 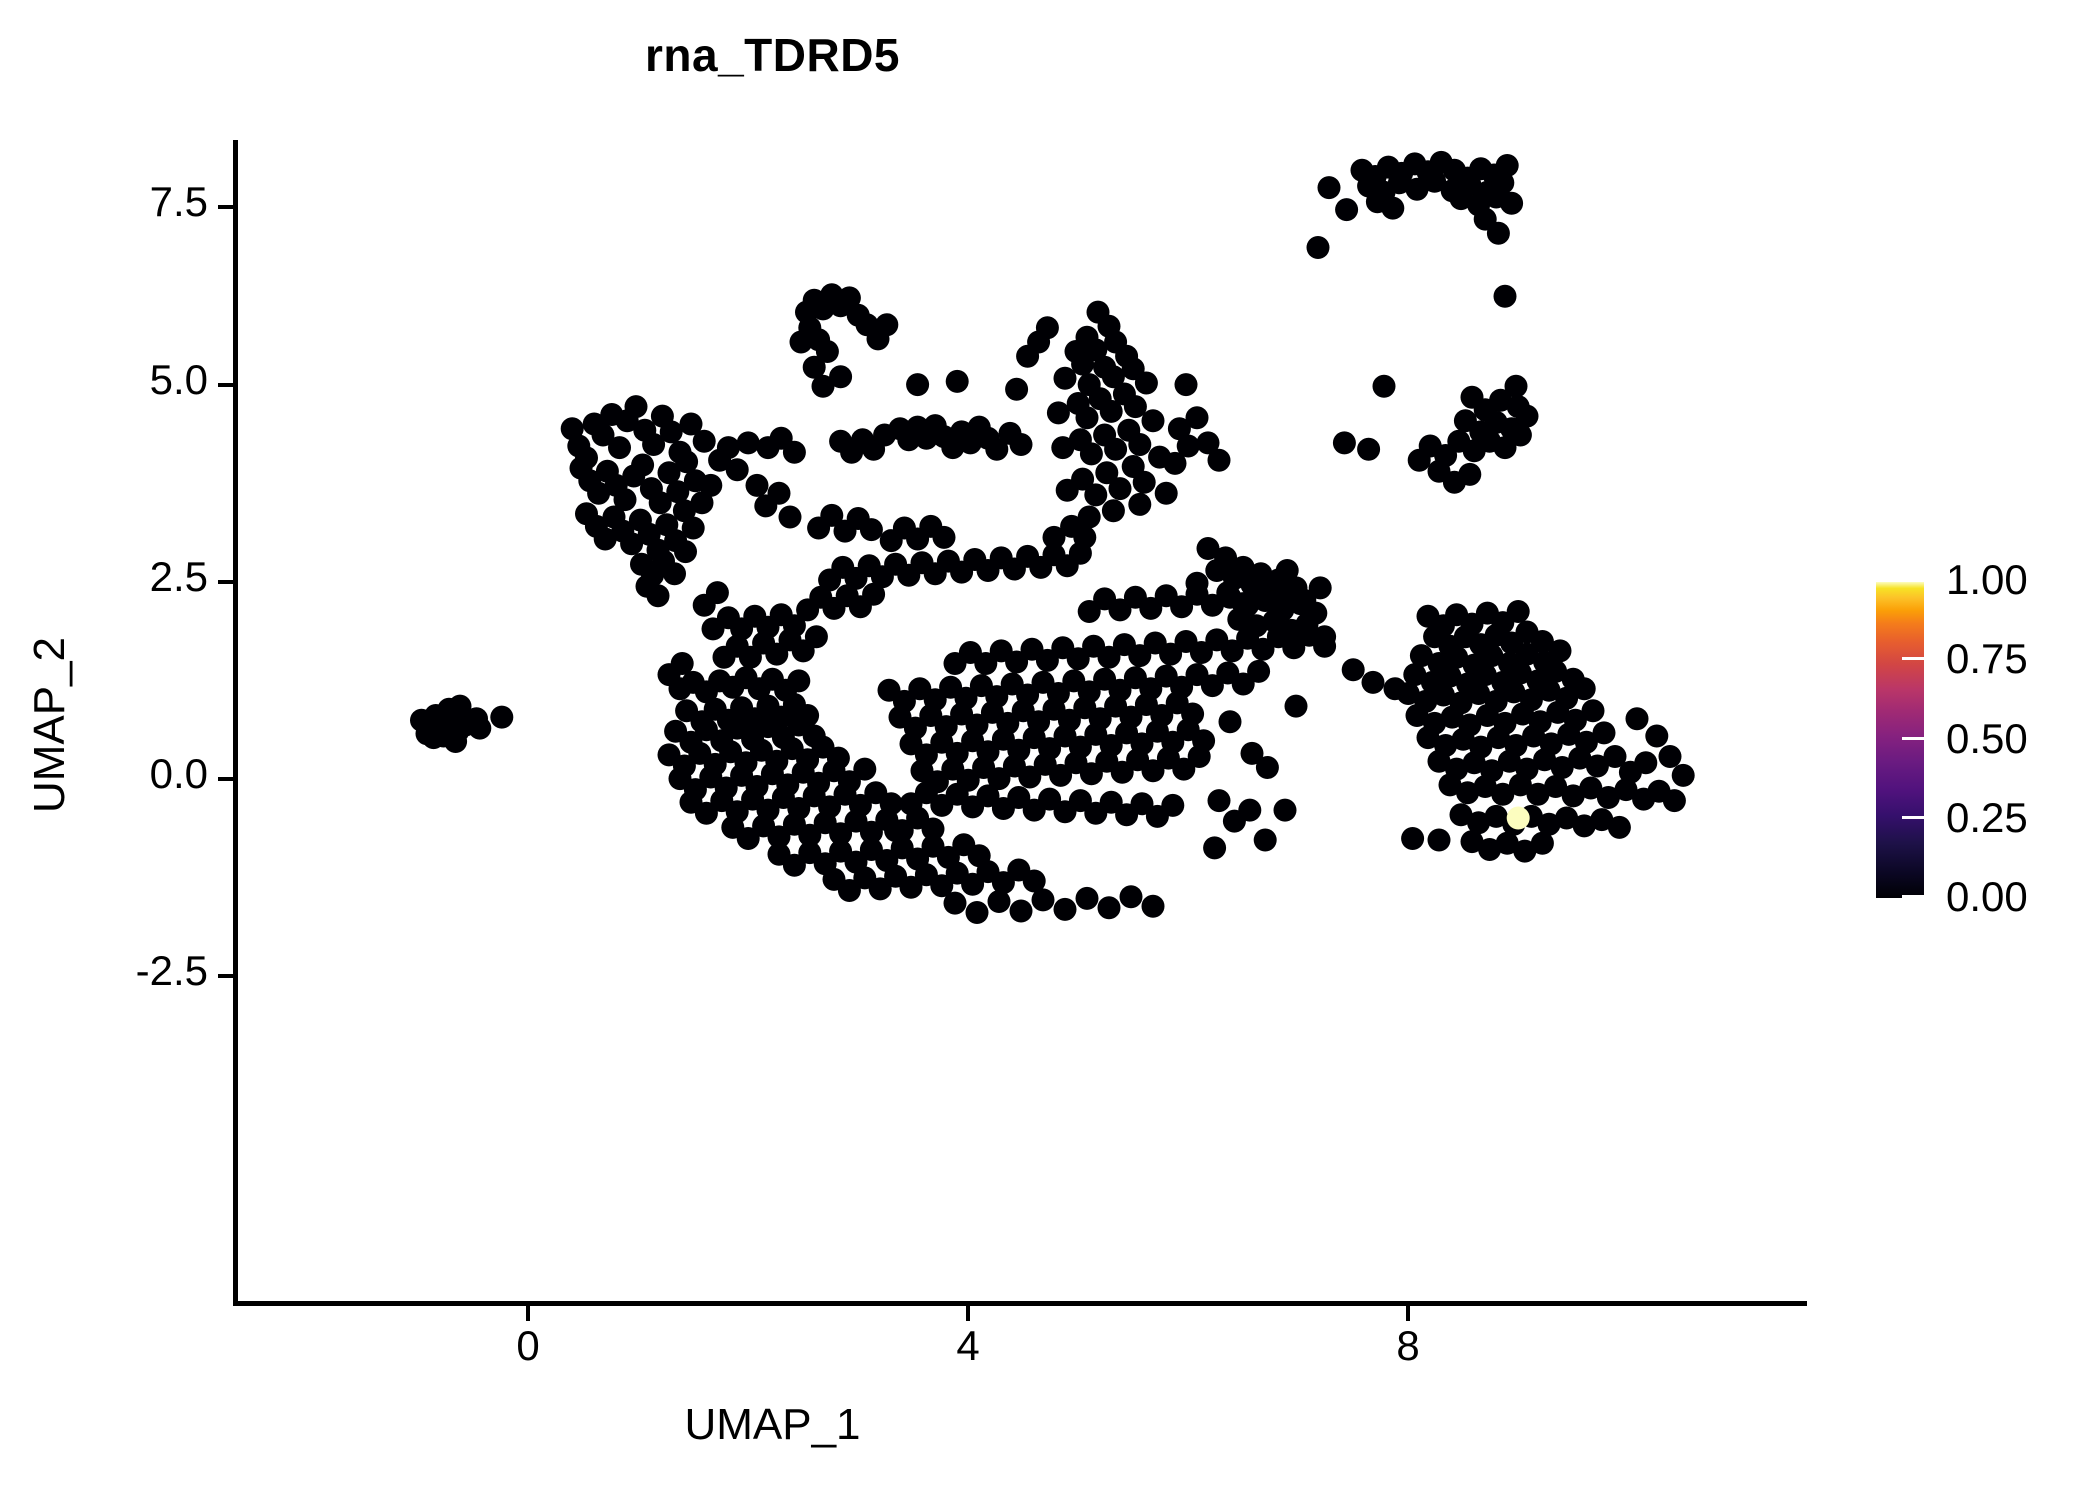 I want to click on y-axis-line, so click(x=235, y=722).